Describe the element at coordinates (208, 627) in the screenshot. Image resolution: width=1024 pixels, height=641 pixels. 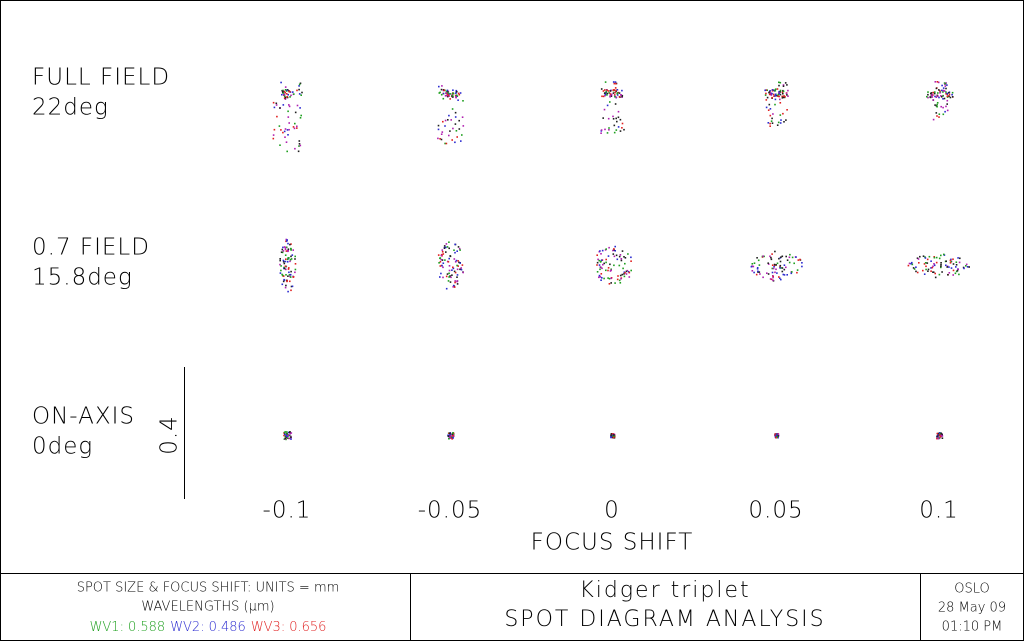
I see `wavelength-list: WV1: 0.588 WV2: 0.486 WV3: 0.656` at that location.